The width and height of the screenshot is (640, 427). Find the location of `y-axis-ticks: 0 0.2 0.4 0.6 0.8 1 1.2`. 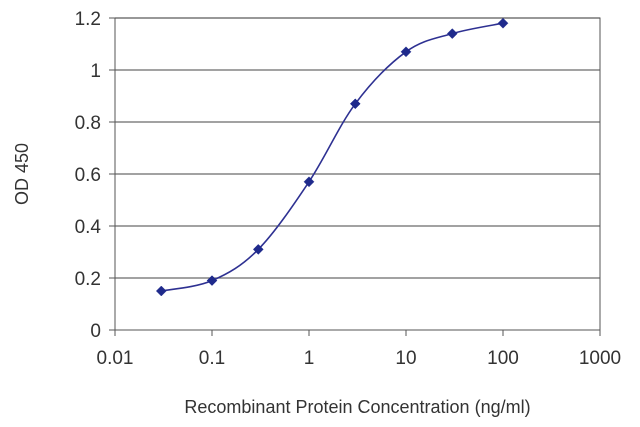

y-axis-ticks: 0 0.2 0.4 0.6 0.8 1 1.2 is located at coordinates (95, 175).